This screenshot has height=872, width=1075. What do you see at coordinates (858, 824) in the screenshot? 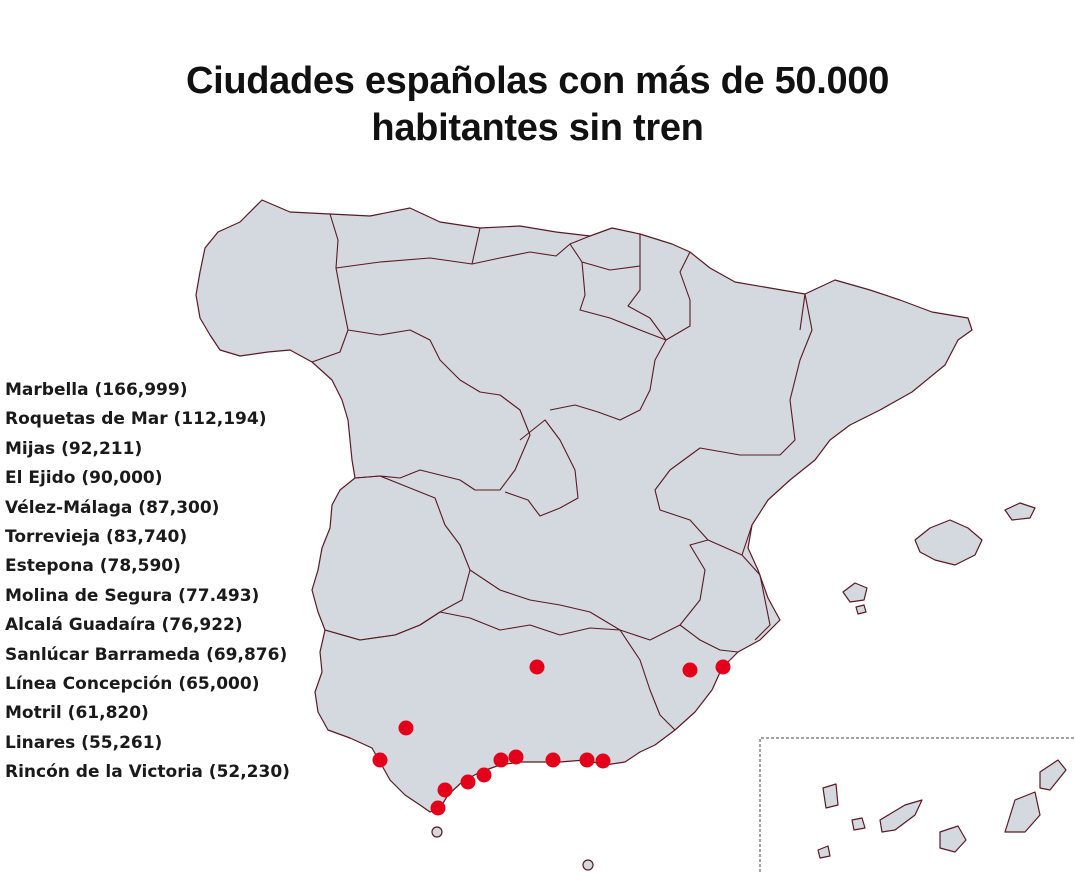
I see `la-gomera-island` at bounding box center [858, 824].